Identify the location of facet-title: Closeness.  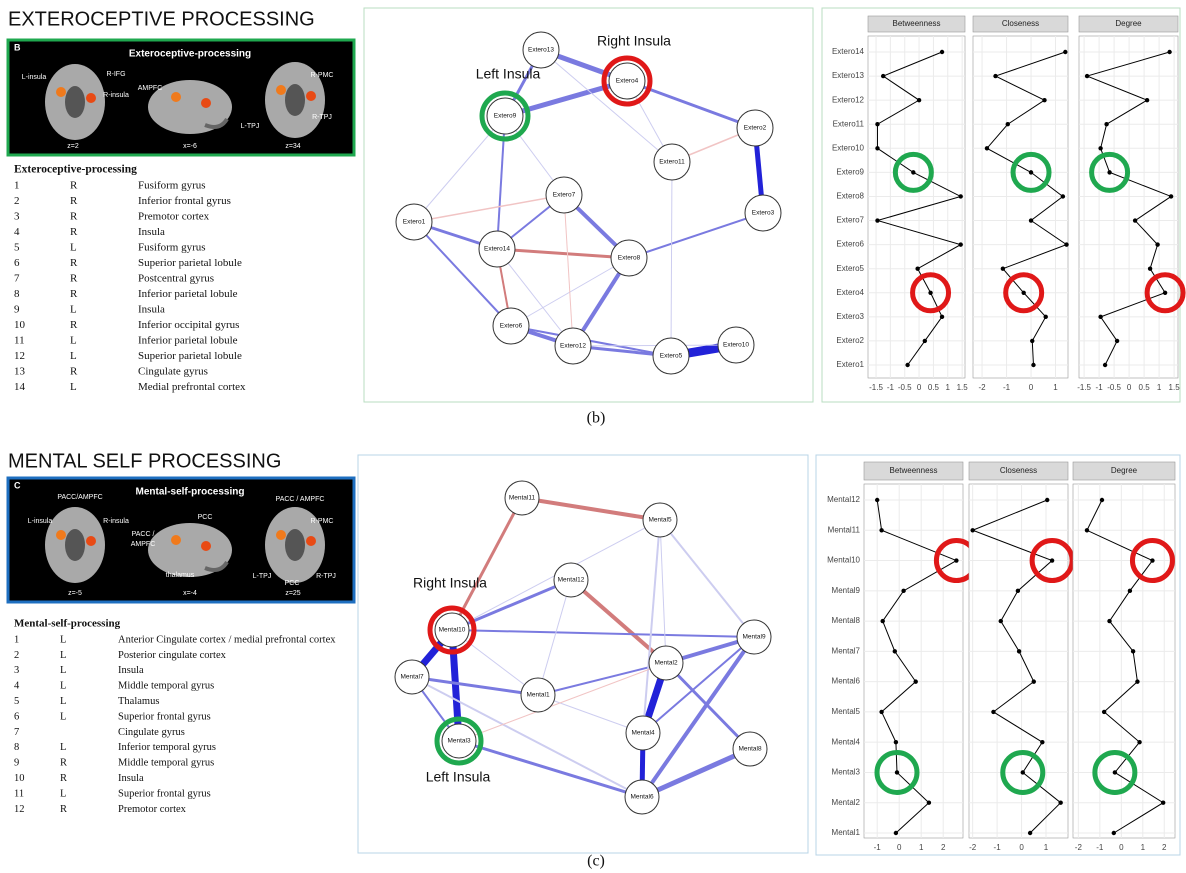
(1018, 470).